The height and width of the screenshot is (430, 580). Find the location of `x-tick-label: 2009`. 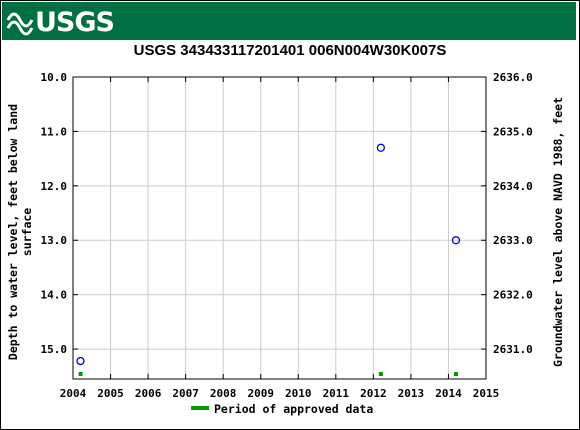

x-tick-label: 2009 is located at coordinates (260, 393).